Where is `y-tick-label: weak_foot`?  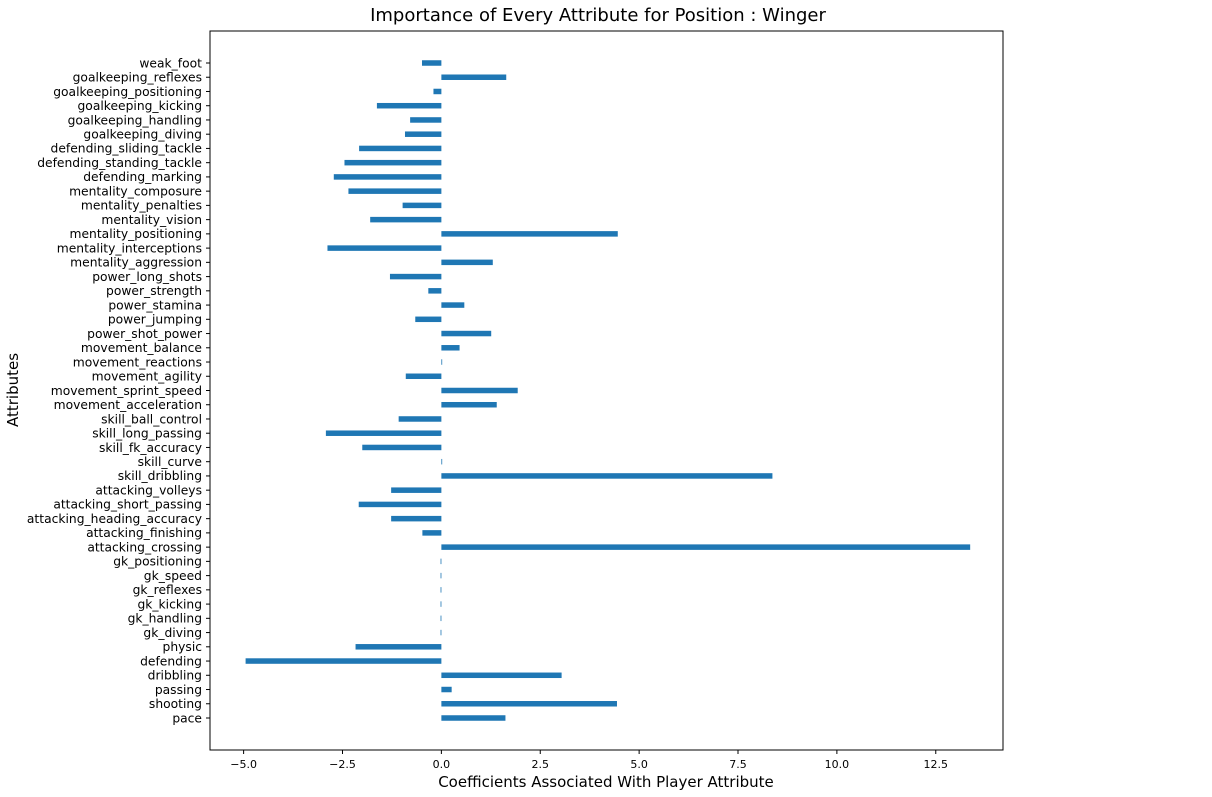 y-tick-label: weak_foot is located at coordinates (170, 63).